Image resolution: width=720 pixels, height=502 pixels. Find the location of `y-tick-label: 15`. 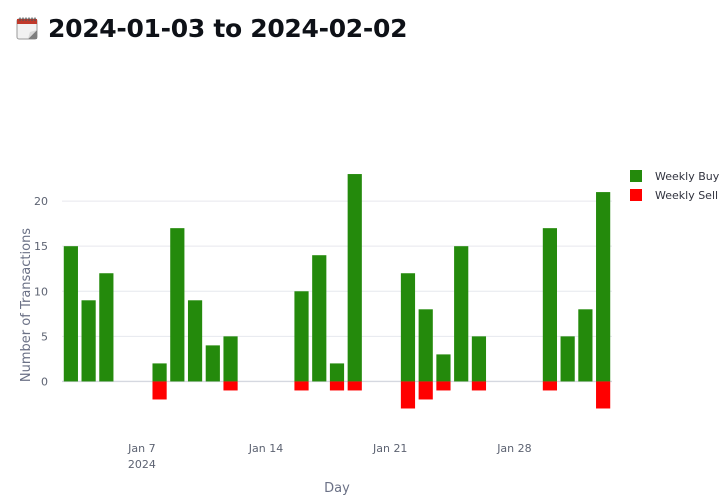

y-tick-label: 15 is located at coordinates (41, 246).